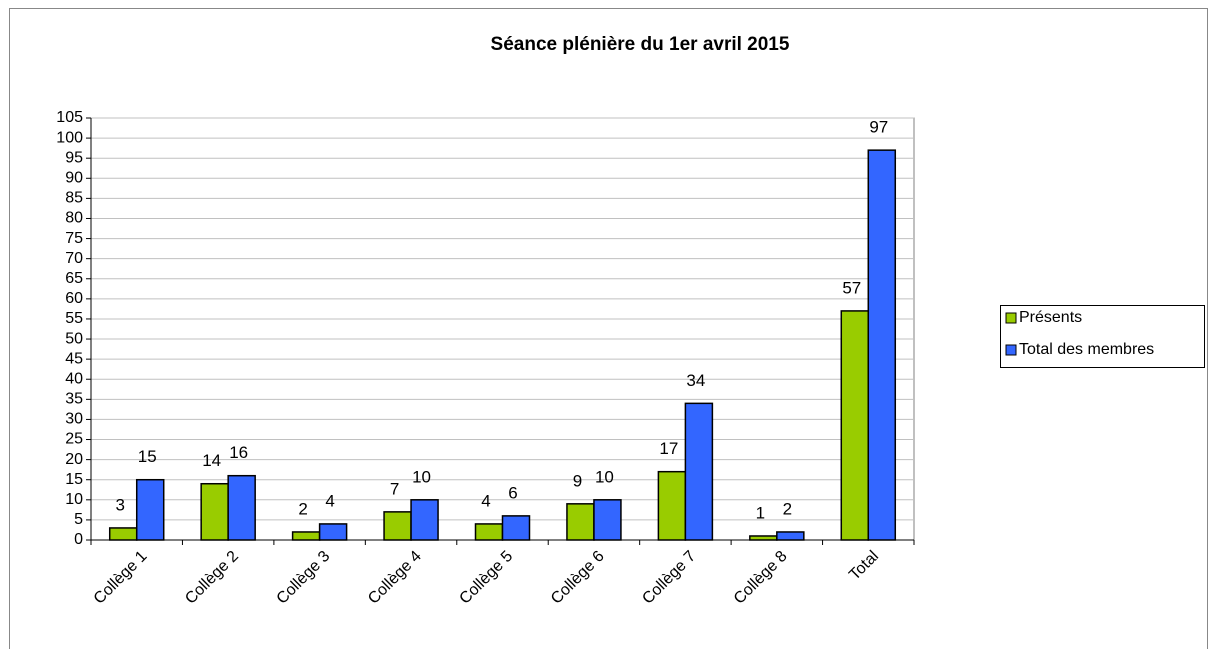  Describe the element at coordinates (512, 492) in the screenshot. I see `value-label: 6` at that location.